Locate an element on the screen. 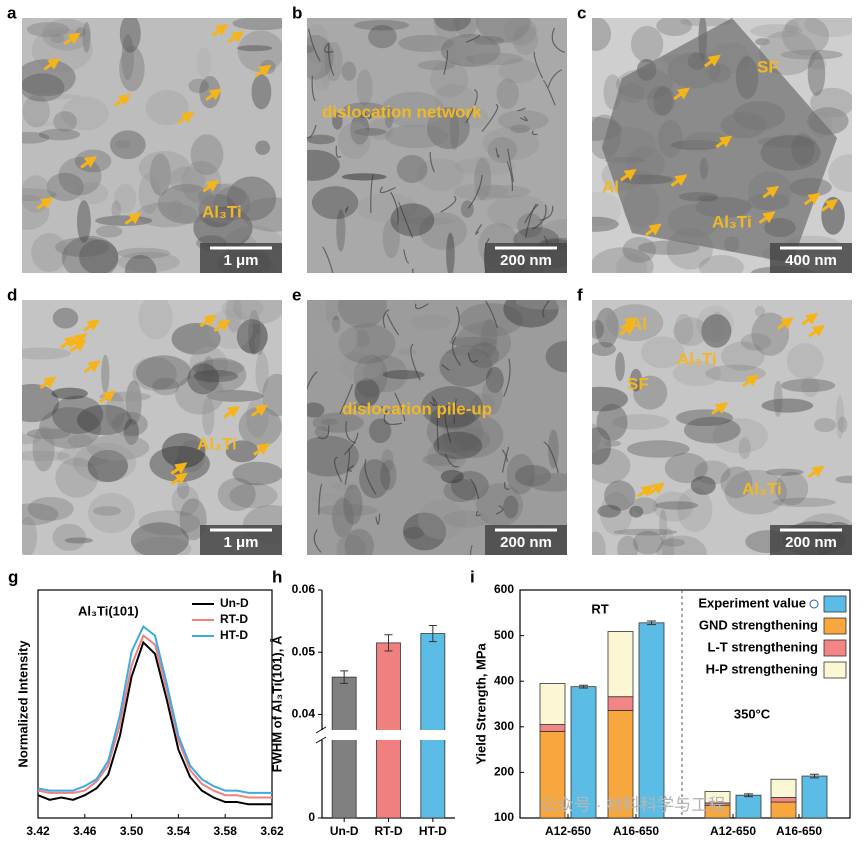 This screenshot has width=864, height=842. x-tick-label: RT-D is located at coordinates (389, 831).